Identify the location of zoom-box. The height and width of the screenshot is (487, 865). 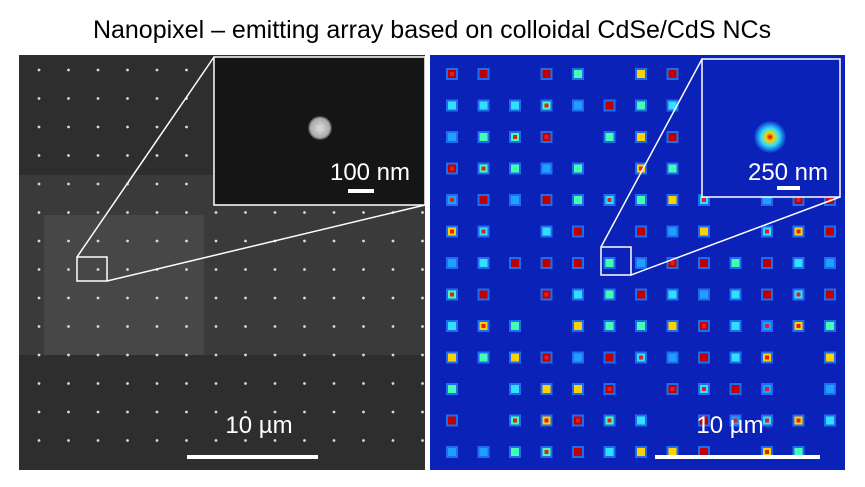
(616, 261).